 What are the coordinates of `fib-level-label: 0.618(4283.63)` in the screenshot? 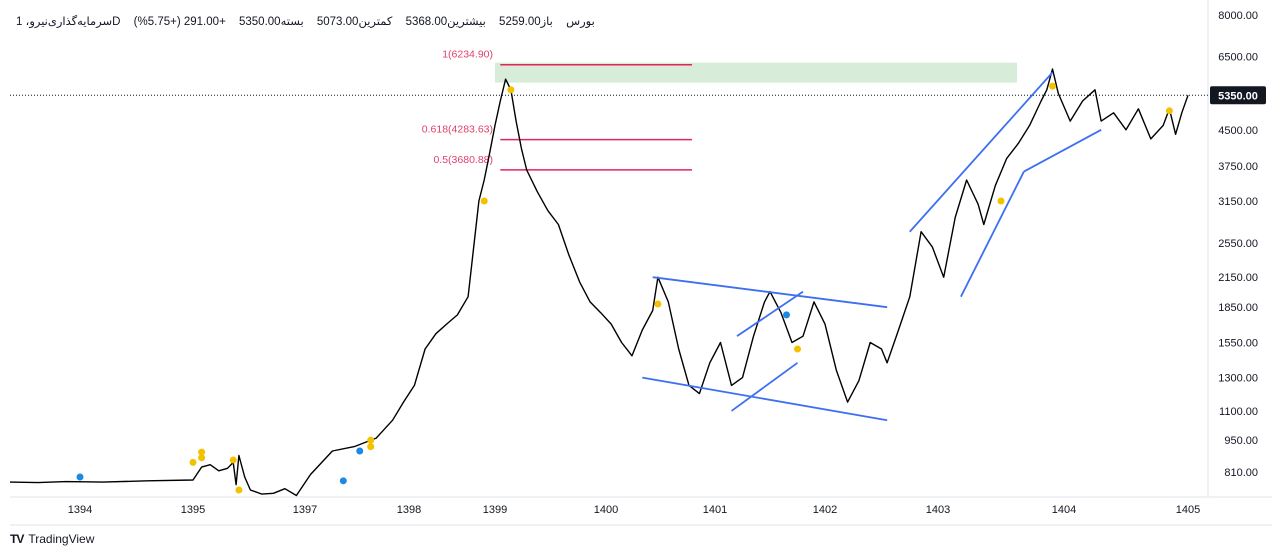 It's located at (457, 130).